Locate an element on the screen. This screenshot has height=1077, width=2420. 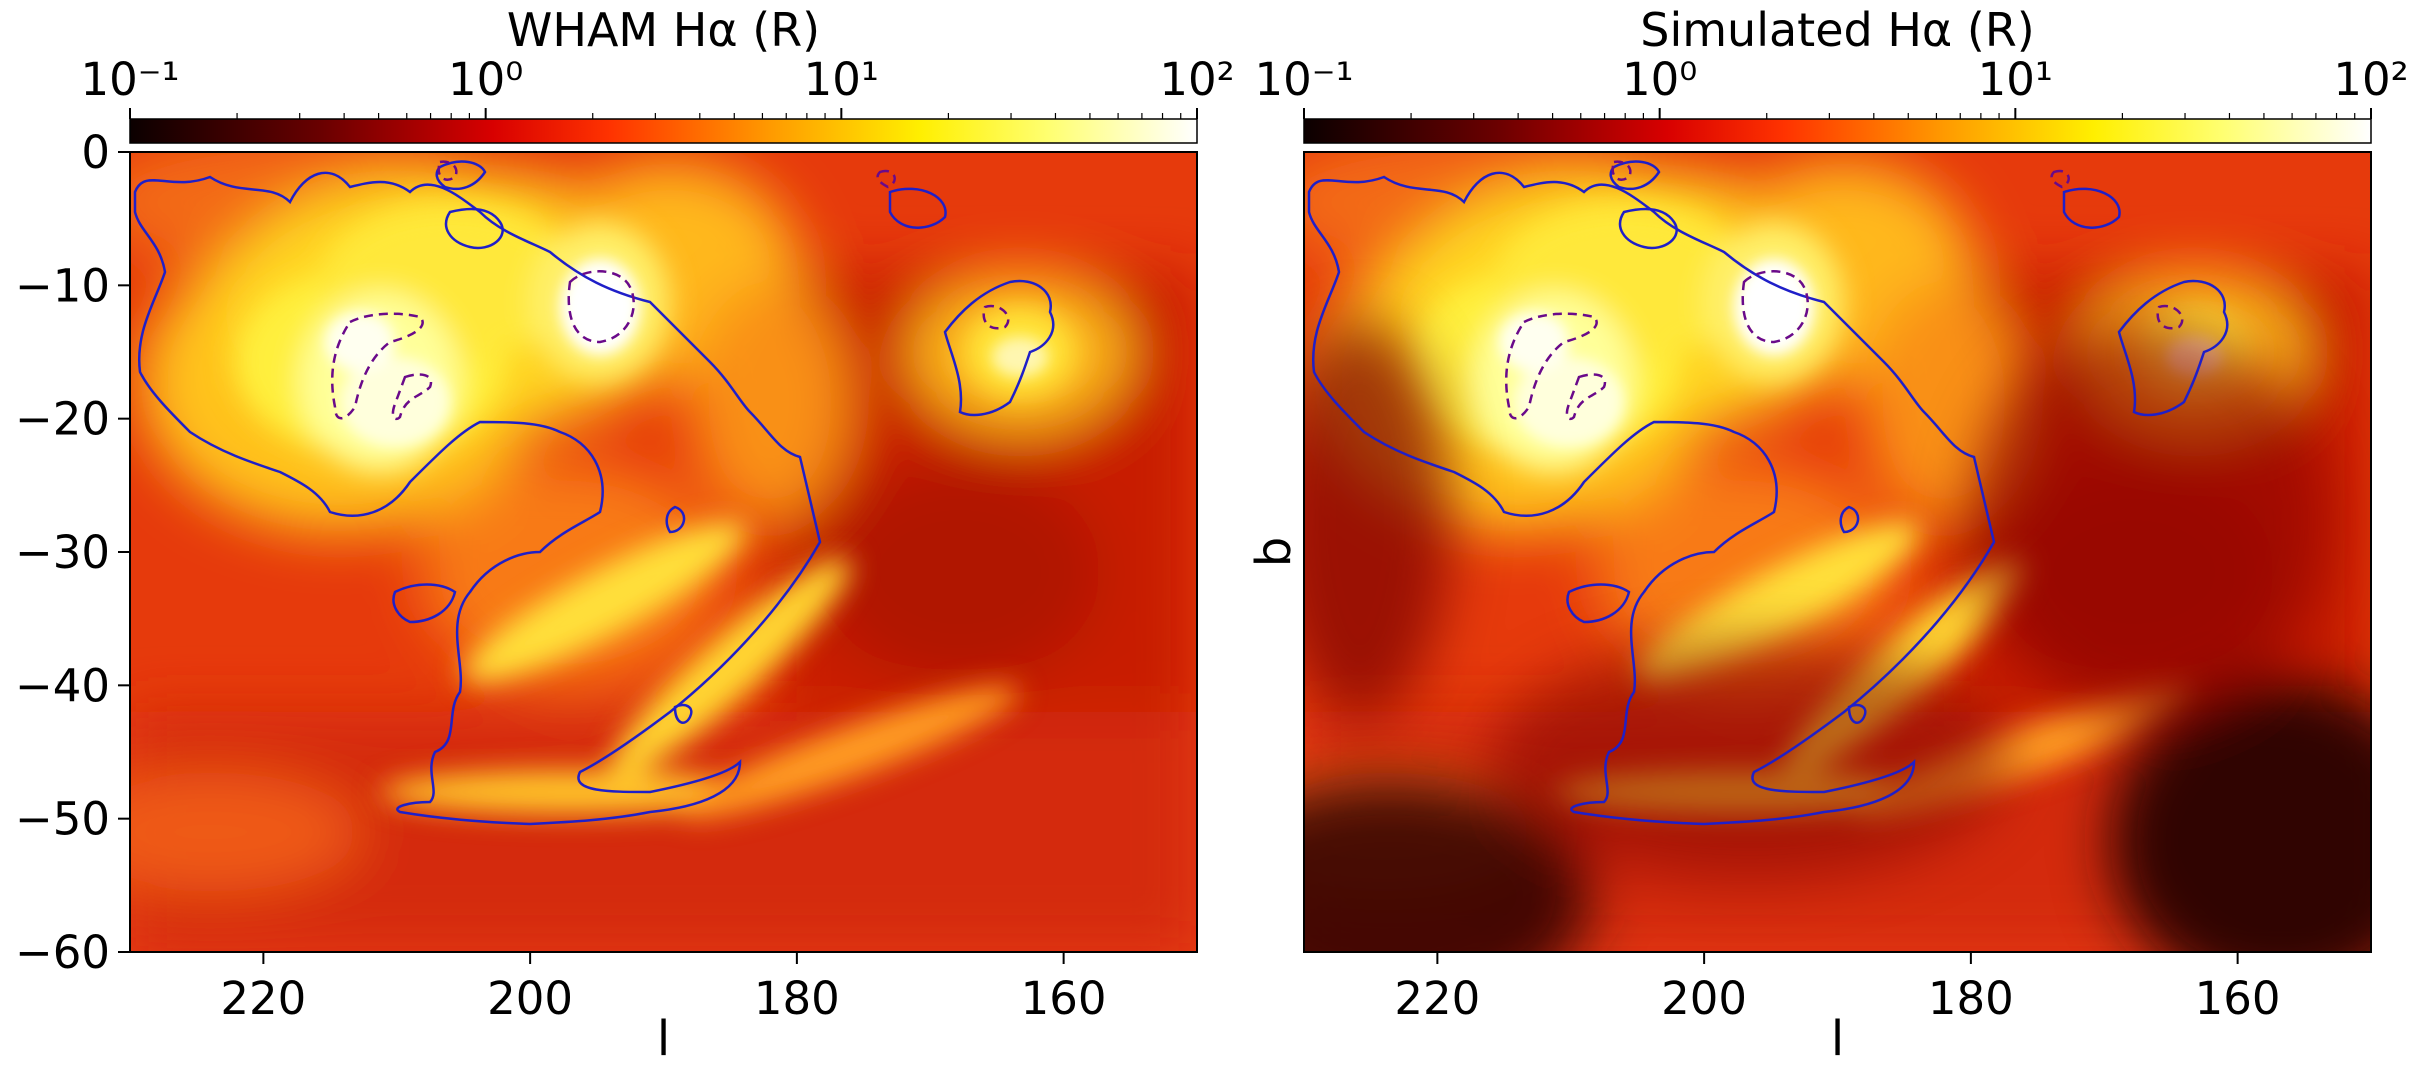
colorbar-ticks-right: 10⁻¹ 10⁰ 10¹ 10² is located at coordinates (1831, 86).